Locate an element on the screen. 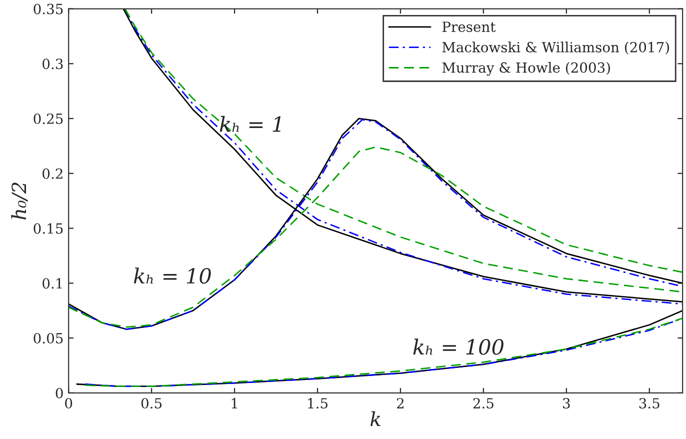 This screenshot has height=439, width=686. y-tick-label: 0.1 is located at coordinates (52, 283).